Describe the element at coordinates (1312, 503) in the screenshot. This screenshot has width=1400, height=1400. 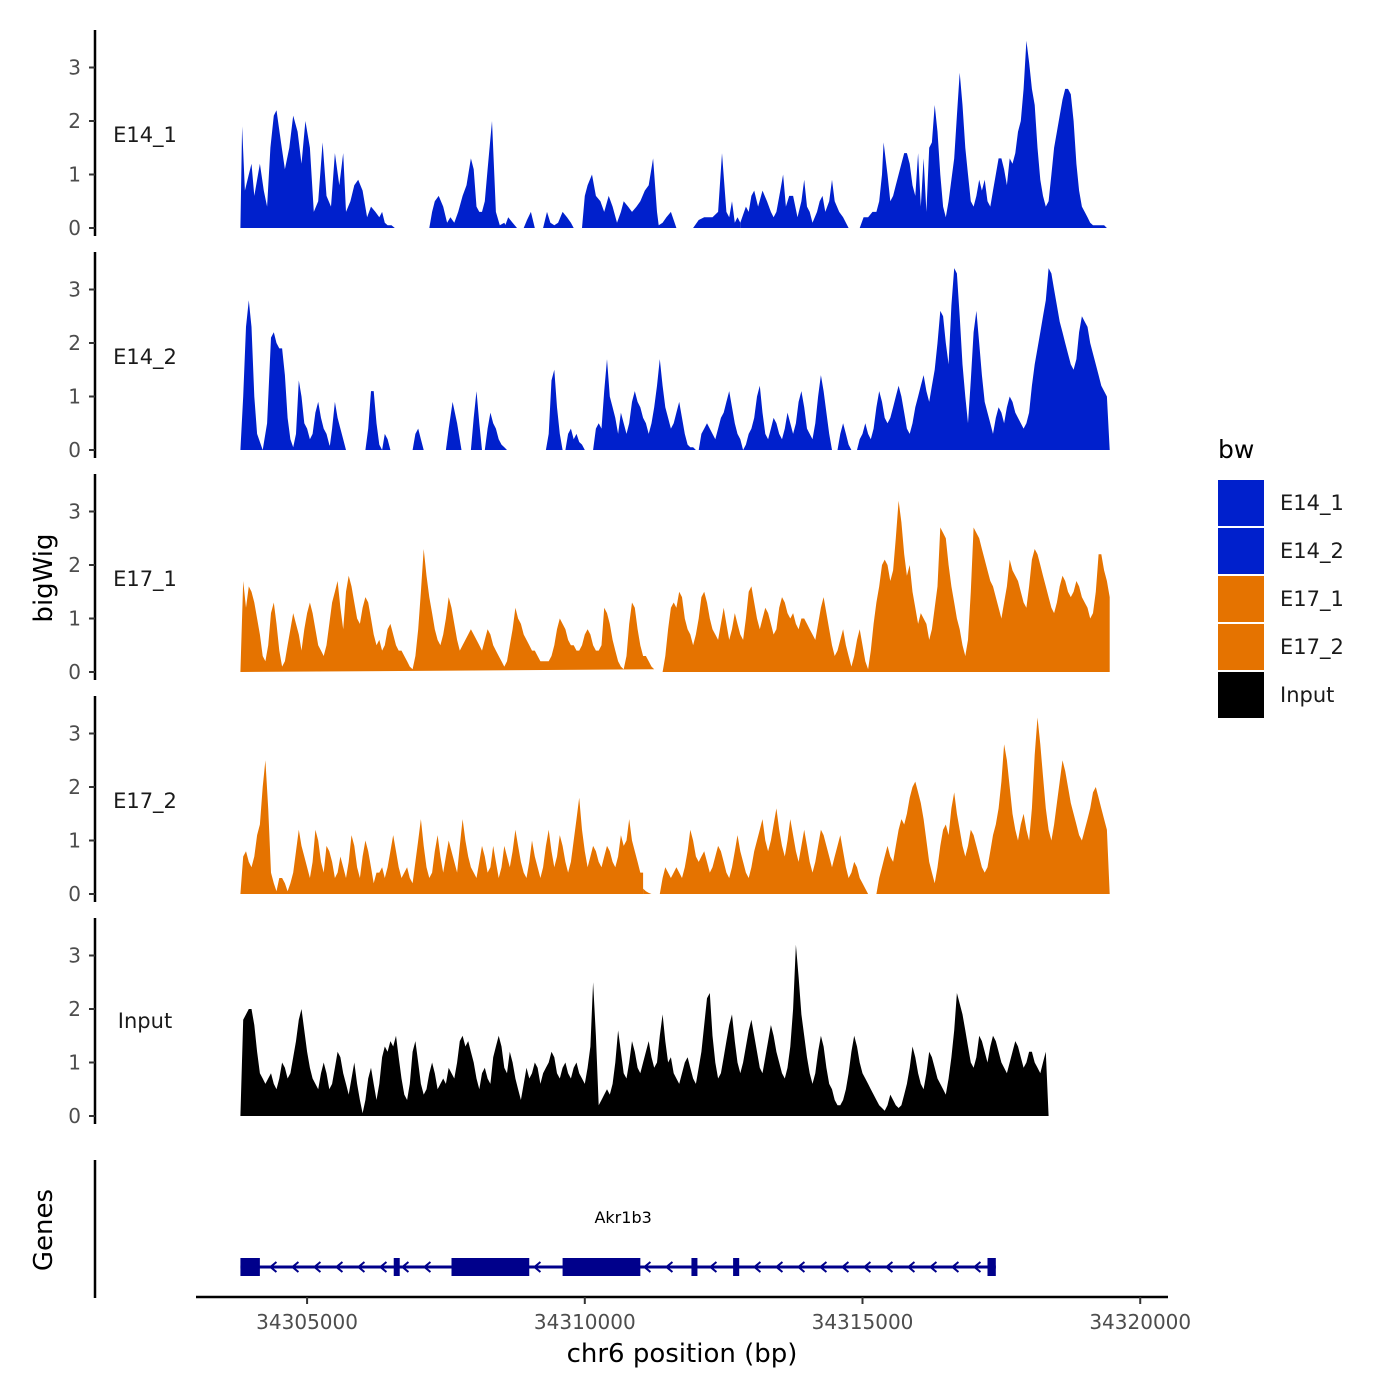
I see `legend-label: E14_1` at that location.